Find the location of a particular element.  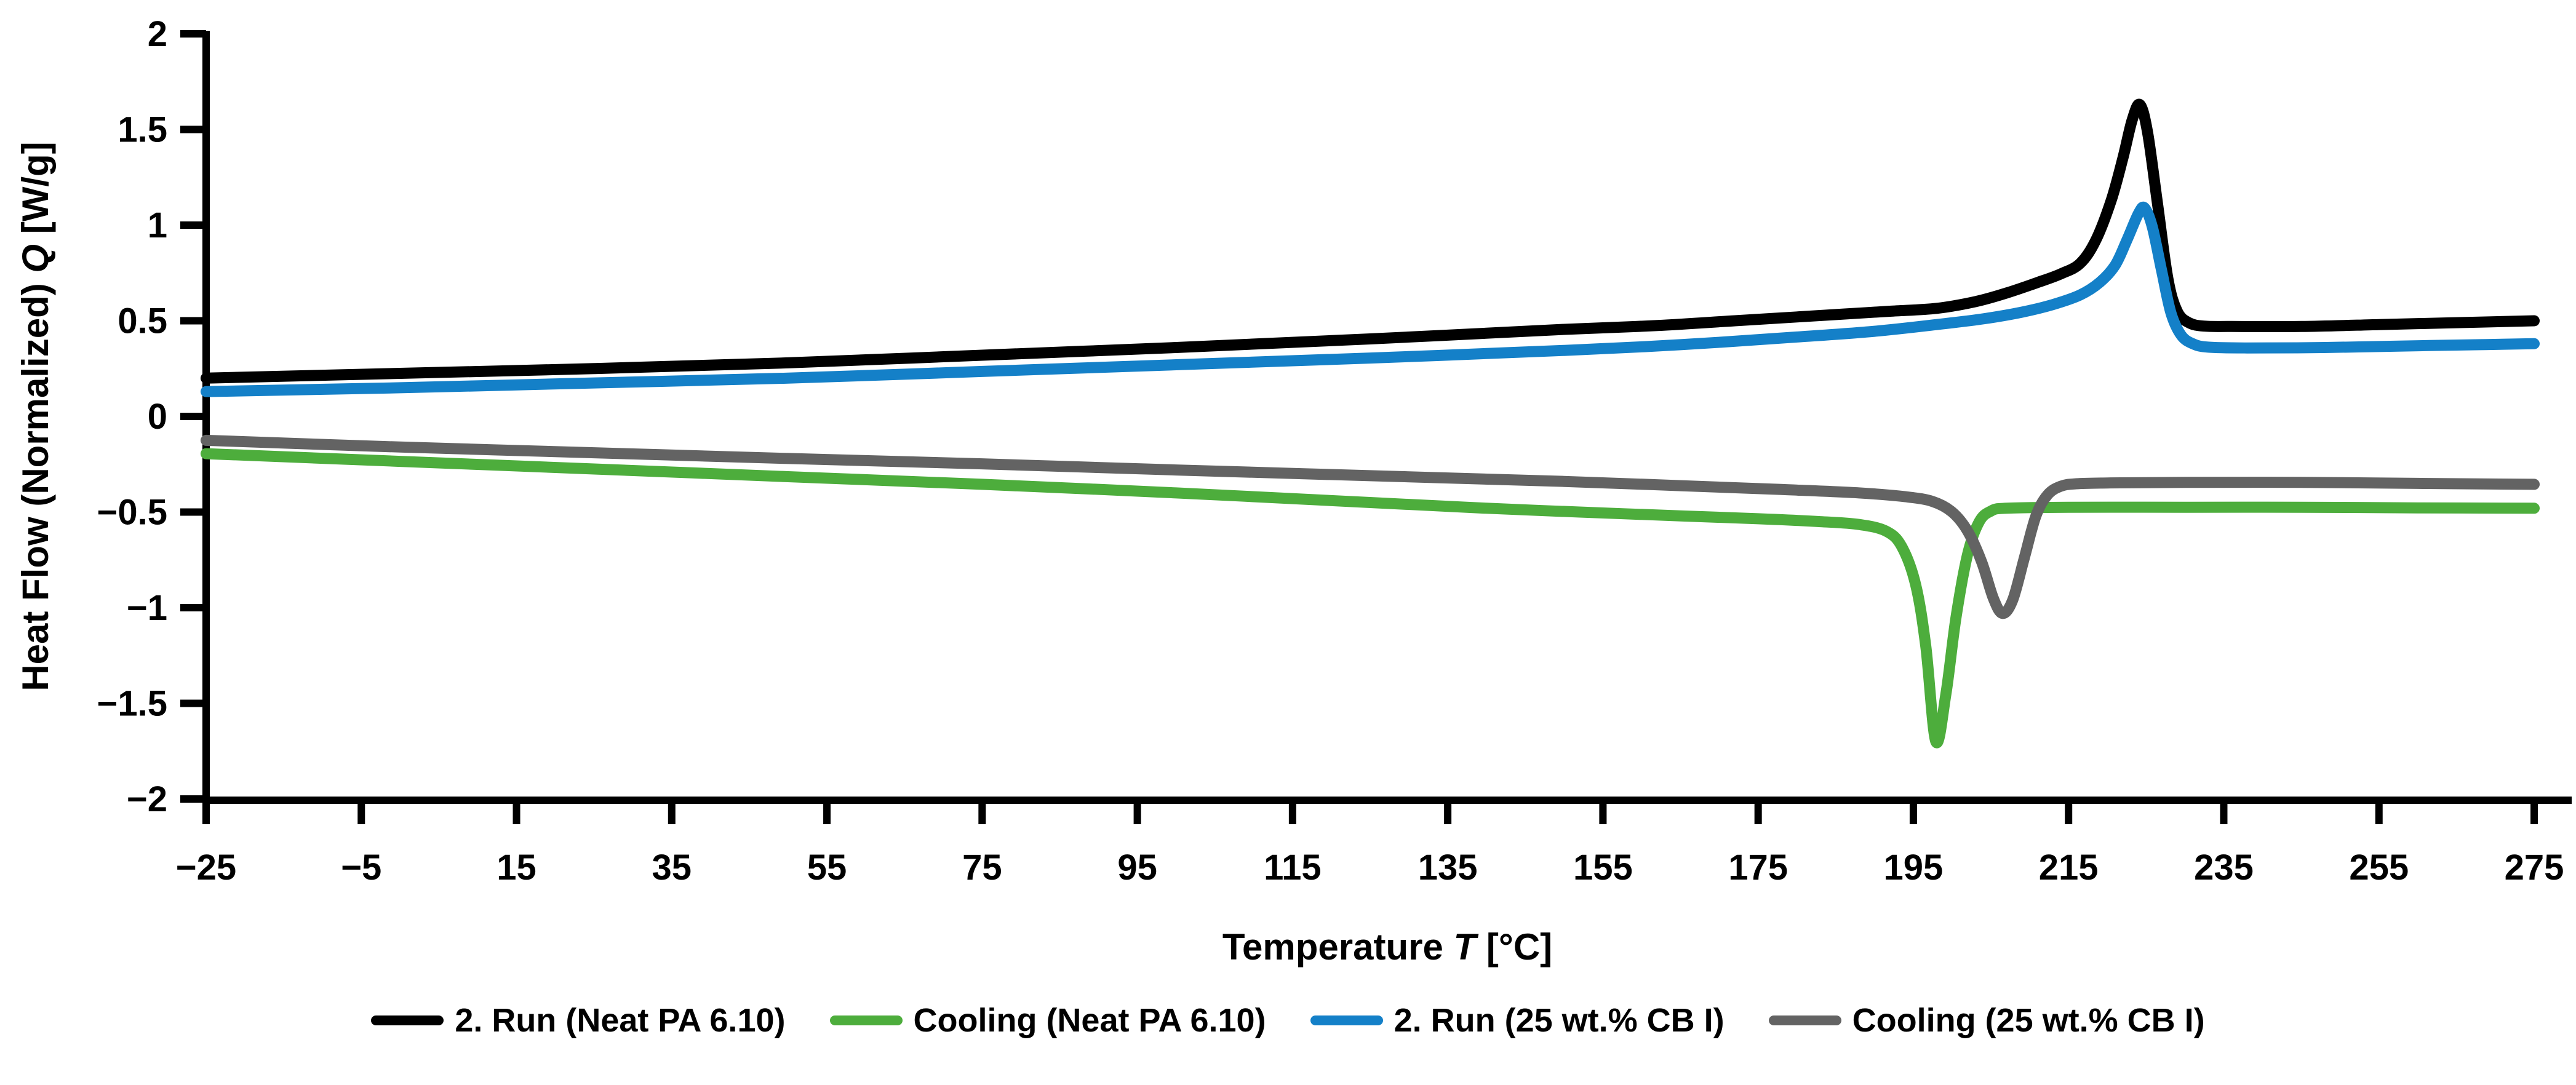

legend-item-run-cb: 2. Run (25 wt.% CB I) is located at coordinates (1517, 1020).